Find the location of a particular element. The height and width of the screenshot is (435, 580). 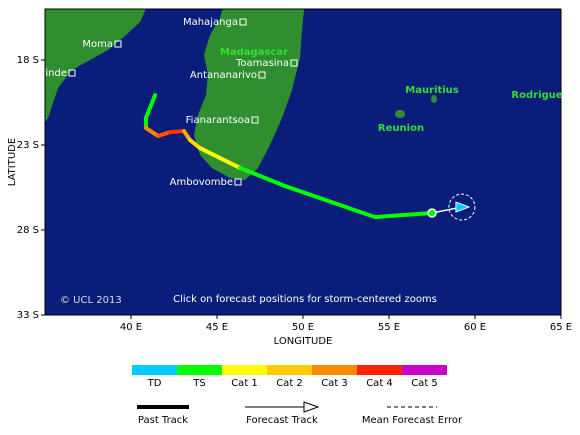

error-legend: Mean Forecast Error is located at coordinates (412, 420).